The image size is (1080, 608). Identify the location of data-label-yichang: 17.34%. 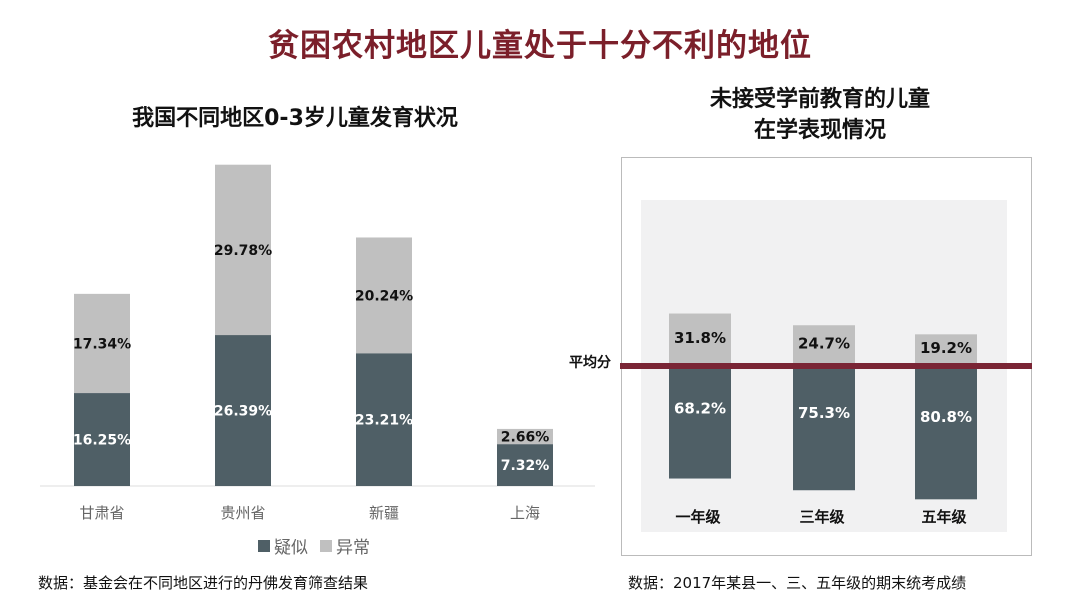
(102, 344).